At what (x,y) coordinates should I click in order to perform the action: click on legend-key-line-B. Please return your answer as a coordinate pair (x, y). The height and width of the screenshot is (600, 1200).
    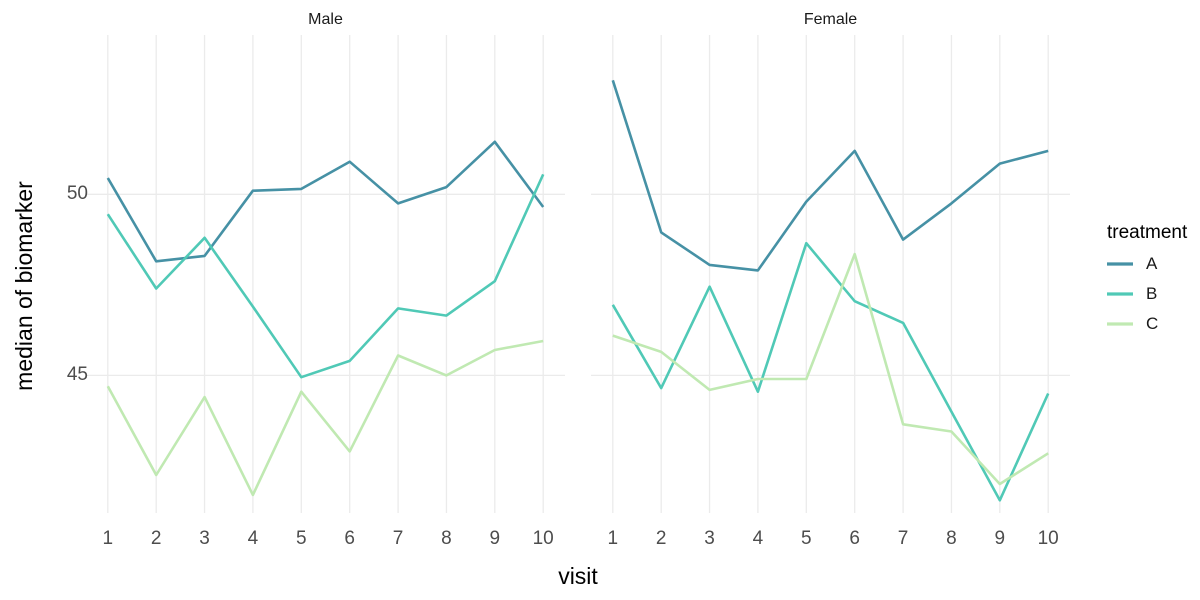
    Looking at the image, I should click on (1120, 294).